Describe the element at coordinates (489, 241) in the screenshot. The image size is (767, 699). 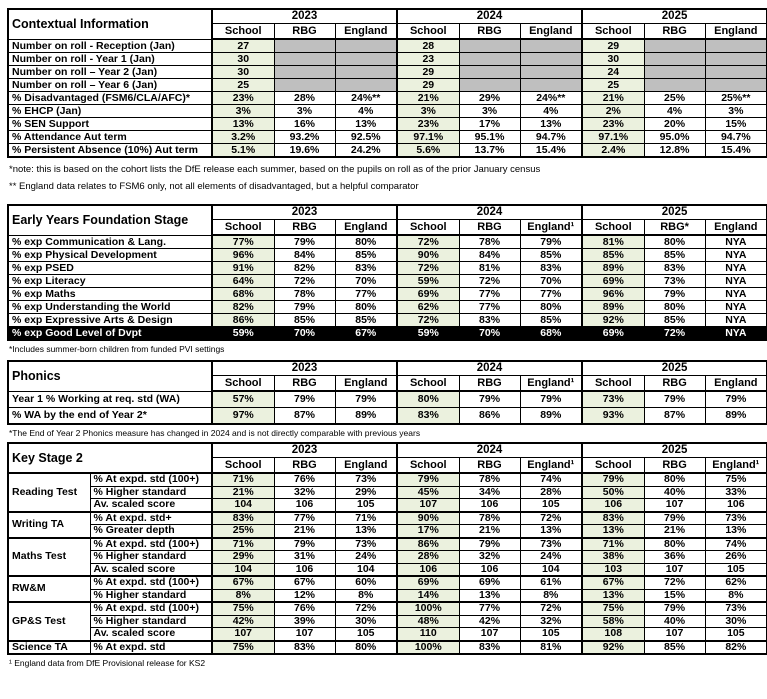
I see `data-cell: 78%` at that location.